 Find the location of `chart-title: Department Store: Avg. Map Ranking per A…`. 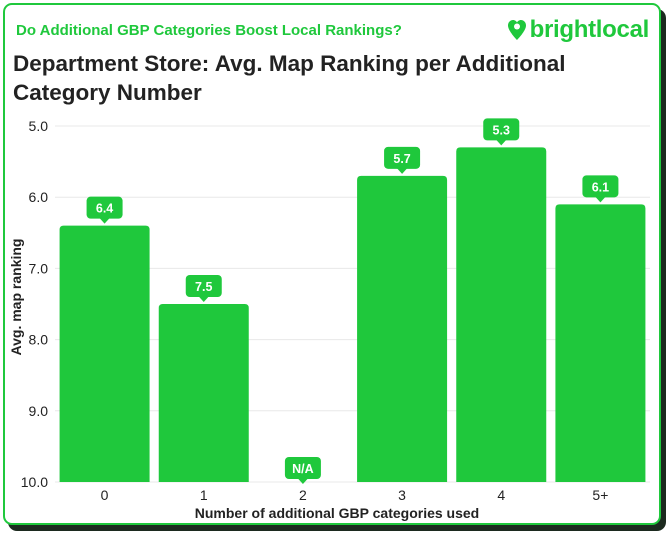

chart-title: Department Store: Avg. Map Ranking per A… is located at coordinates (313, 78).